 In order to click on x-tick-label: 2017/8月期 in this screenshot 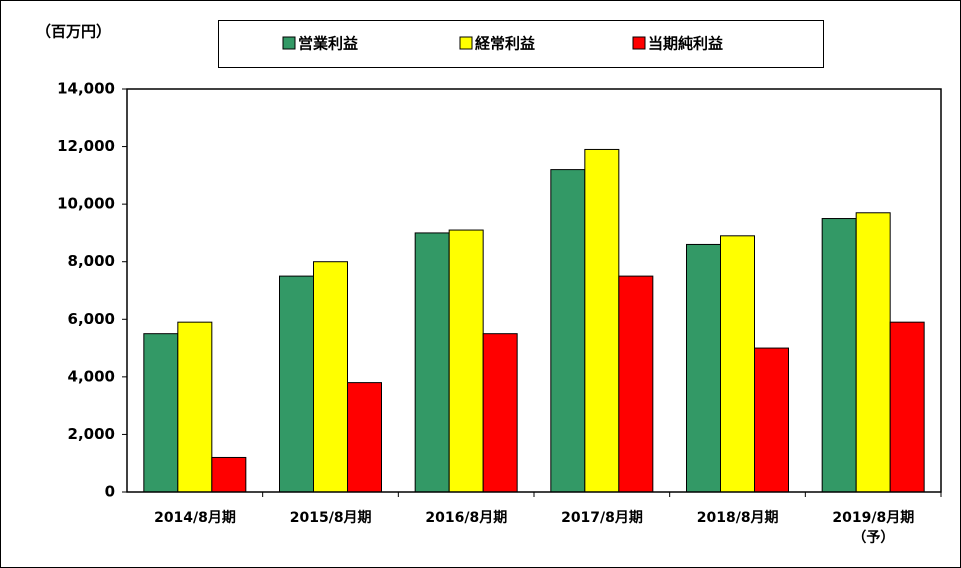, I will do `click(602, 518)`.